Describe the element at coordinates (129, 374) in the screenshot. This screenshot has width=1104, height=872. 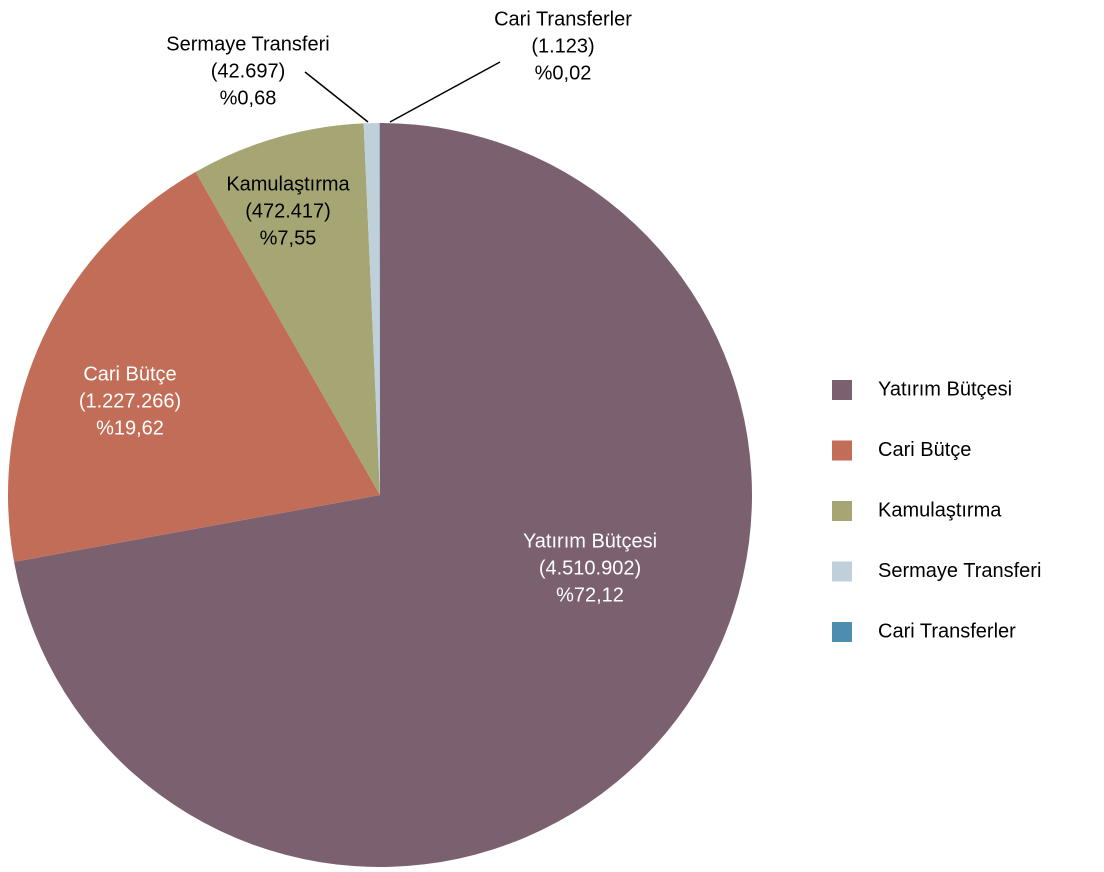
I see `slice-label: Cari Bütçe` at that location.